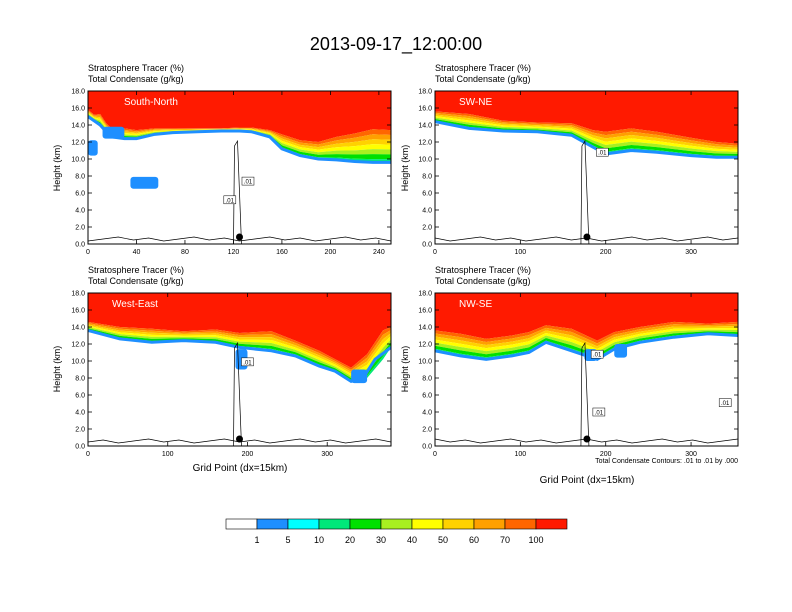 Image resolution: width=792 pixels, height=612 pixels. What do you see at coordinates (136, 281) in the screenshot?
I see `panel-title-condensate: Total Condensate (g/kg)` at bounding box center [136, 281].